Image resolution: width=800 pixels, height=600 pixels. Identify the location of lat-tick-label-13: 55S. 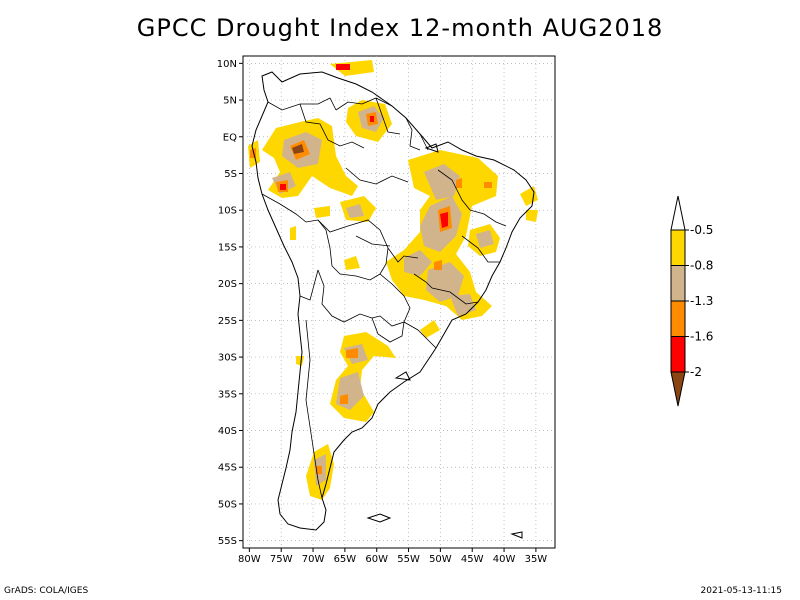
(227, 541).